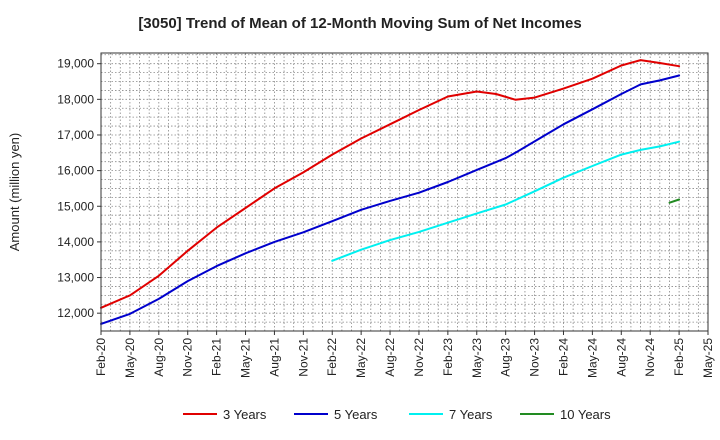  What do you see at coordinates (75, 242) in the screenshot?
I see `y-tick-label: 14,000` at bounding box center [75, 242].